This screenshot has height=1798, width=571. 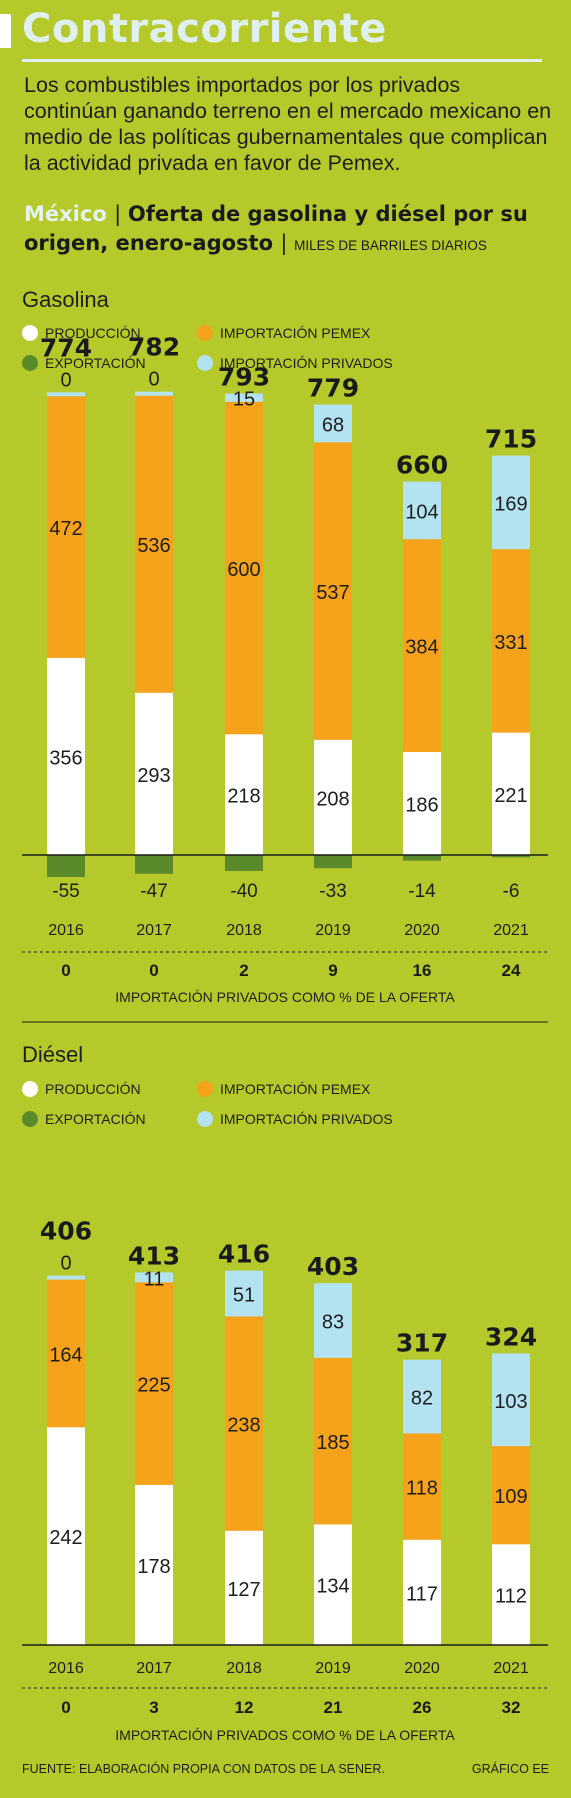 I want to click on total-label: 774, so click(x=66, y=347).